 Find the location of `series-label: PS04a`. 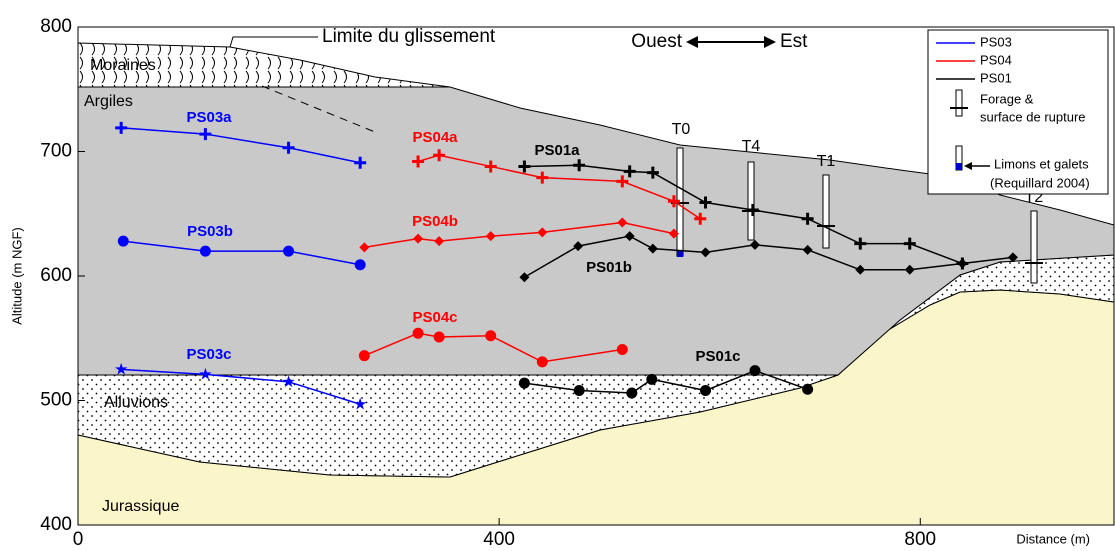

series-label: PS04a is located at coordinates (435, 137).